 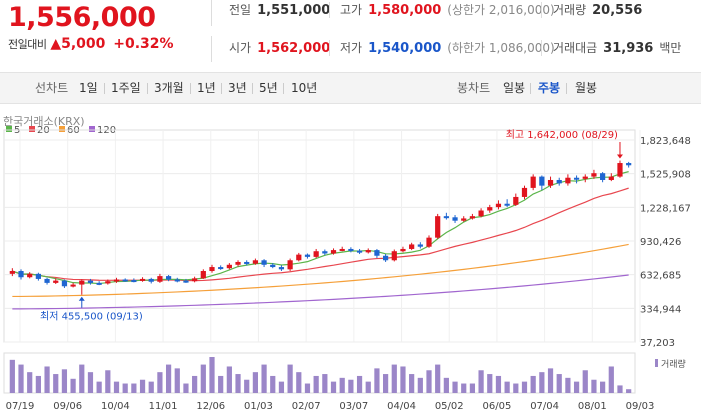 I want to click on tab-3year: 3년, so click(x=237, y=88).